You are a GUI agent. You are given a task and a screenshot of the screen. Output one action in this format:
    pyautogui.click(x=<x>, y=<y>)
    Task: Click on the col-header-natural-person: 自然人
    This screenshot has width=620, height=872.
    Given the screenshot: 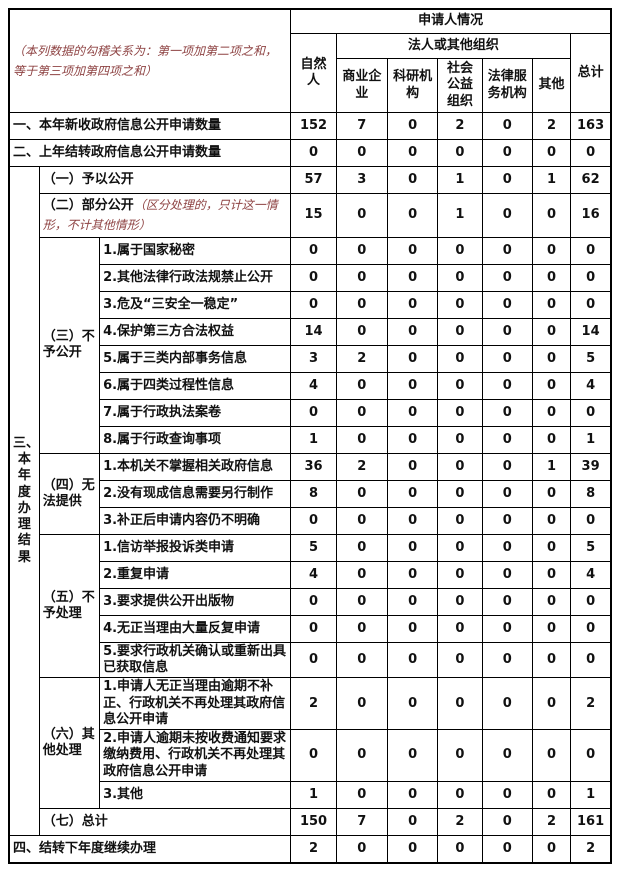 What is the action you would take?
    pyautogui.click(x=313, y=73)
    